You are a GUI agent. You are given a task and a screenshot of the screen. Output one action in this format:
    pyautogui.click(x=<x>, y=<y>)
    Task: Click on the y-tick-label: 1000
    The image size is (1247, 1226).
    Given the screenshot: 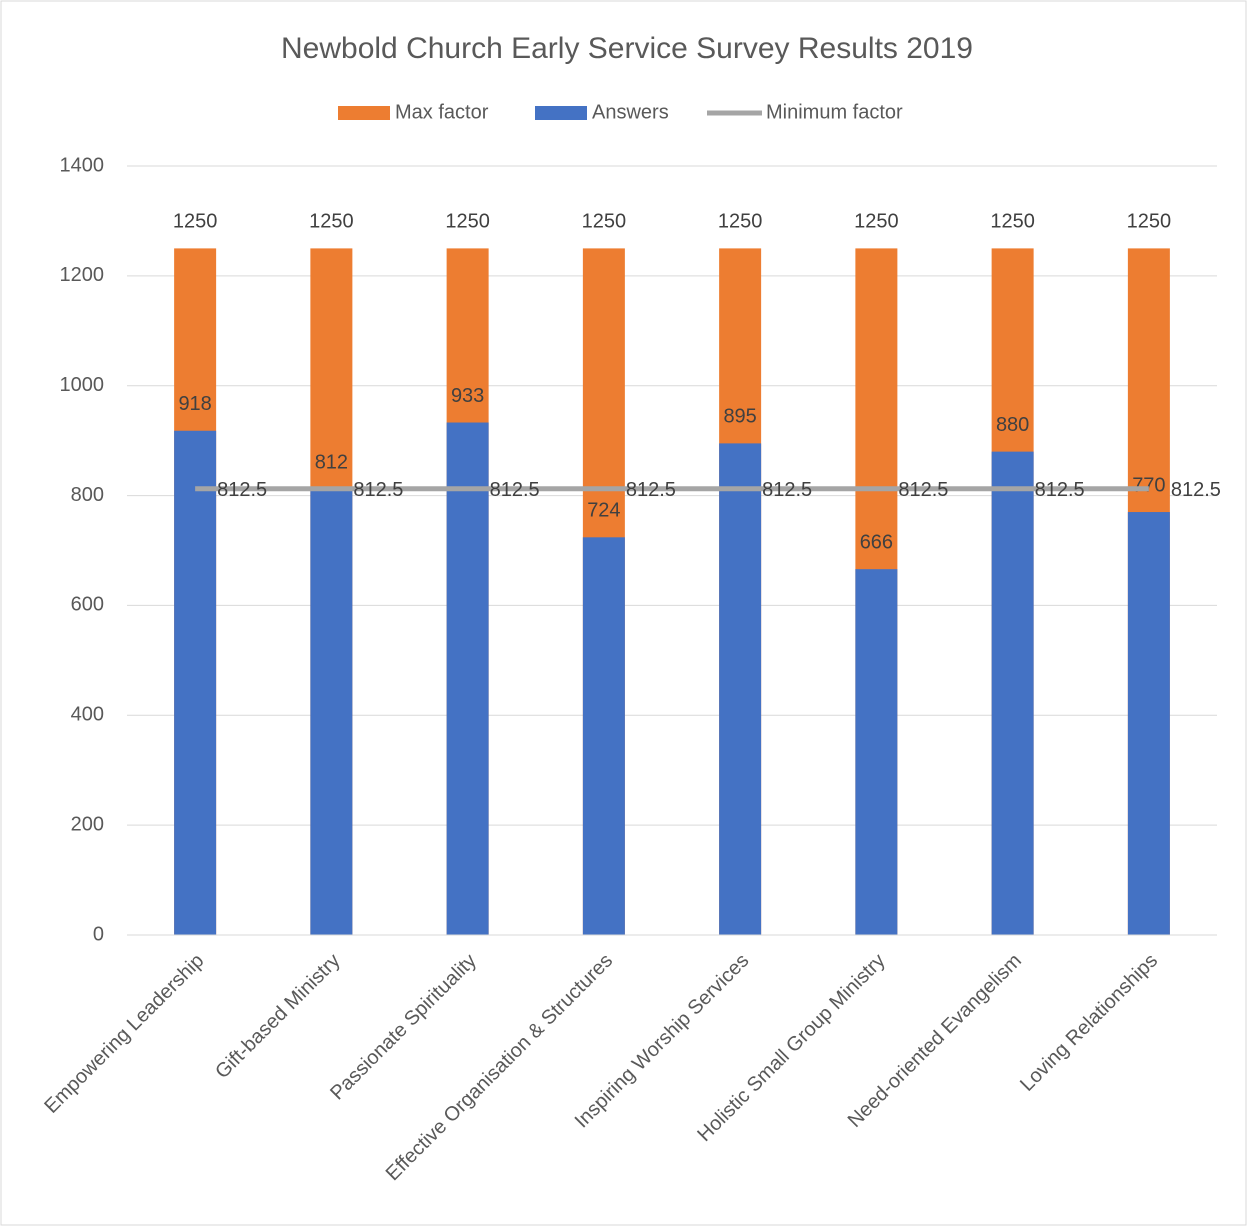 What is the action you would take?
    pyautogui.click(x=82, y=385)
    